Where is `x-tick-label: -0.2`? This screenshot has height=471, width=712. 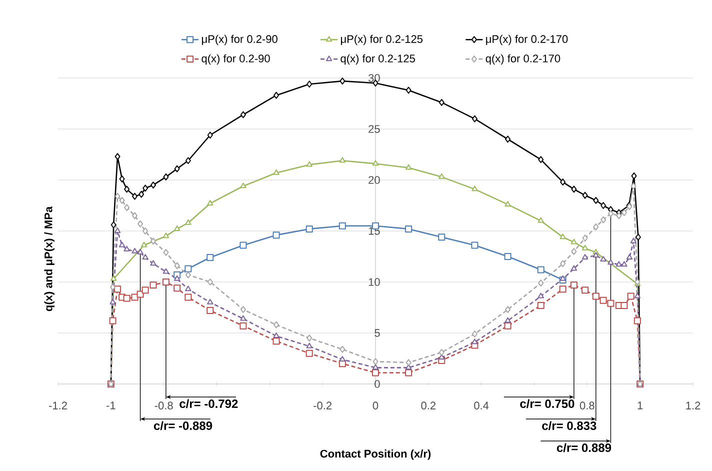
x-tick-label: -0.2 is located at coordinates (323, 406).